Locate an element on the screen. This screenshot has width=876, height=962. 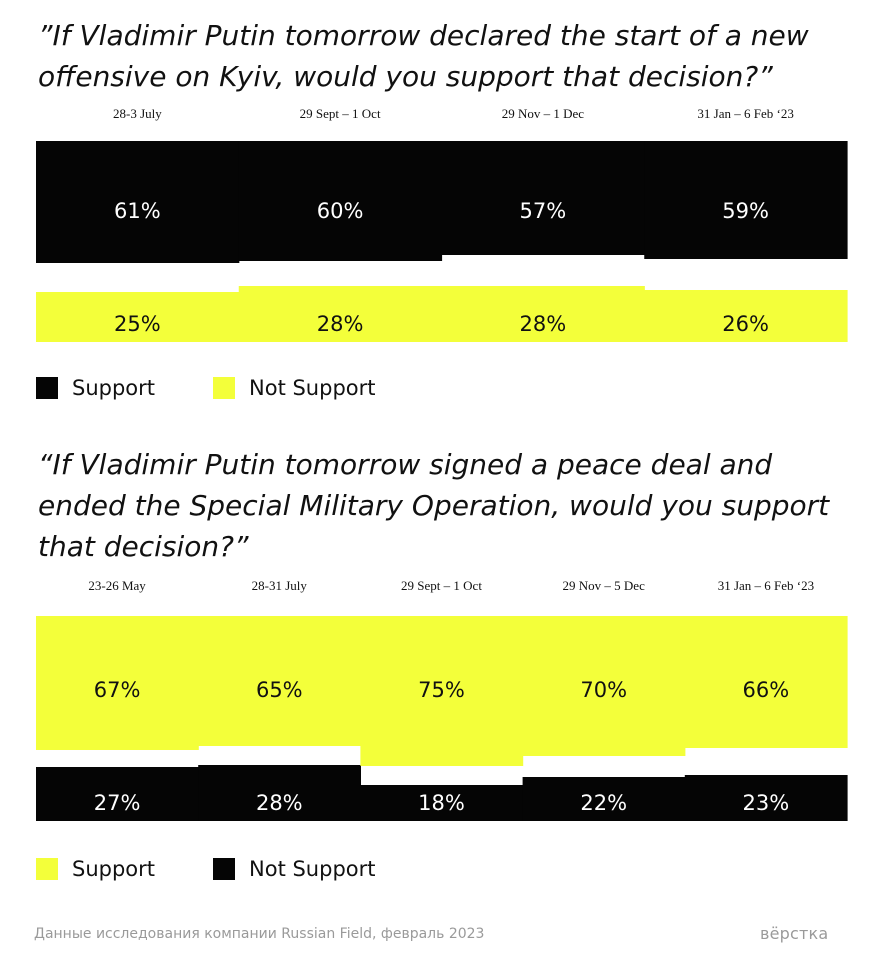
data-label-not-support-3: 28% is located at coordinates (543, 324).